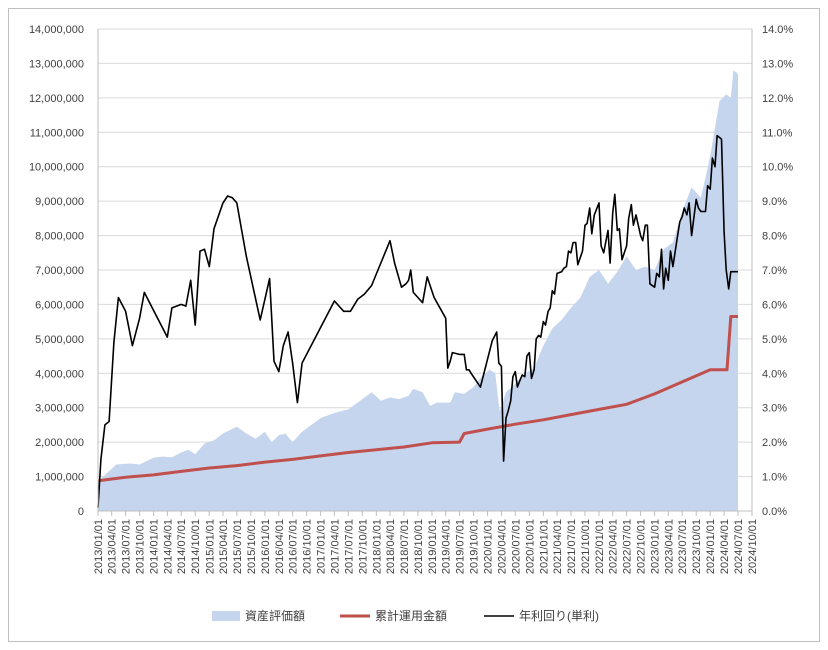 The height and width of the screenshot is (650, 828). I want to click on x-tick-label: 2022/04/01, so click(614, 546).